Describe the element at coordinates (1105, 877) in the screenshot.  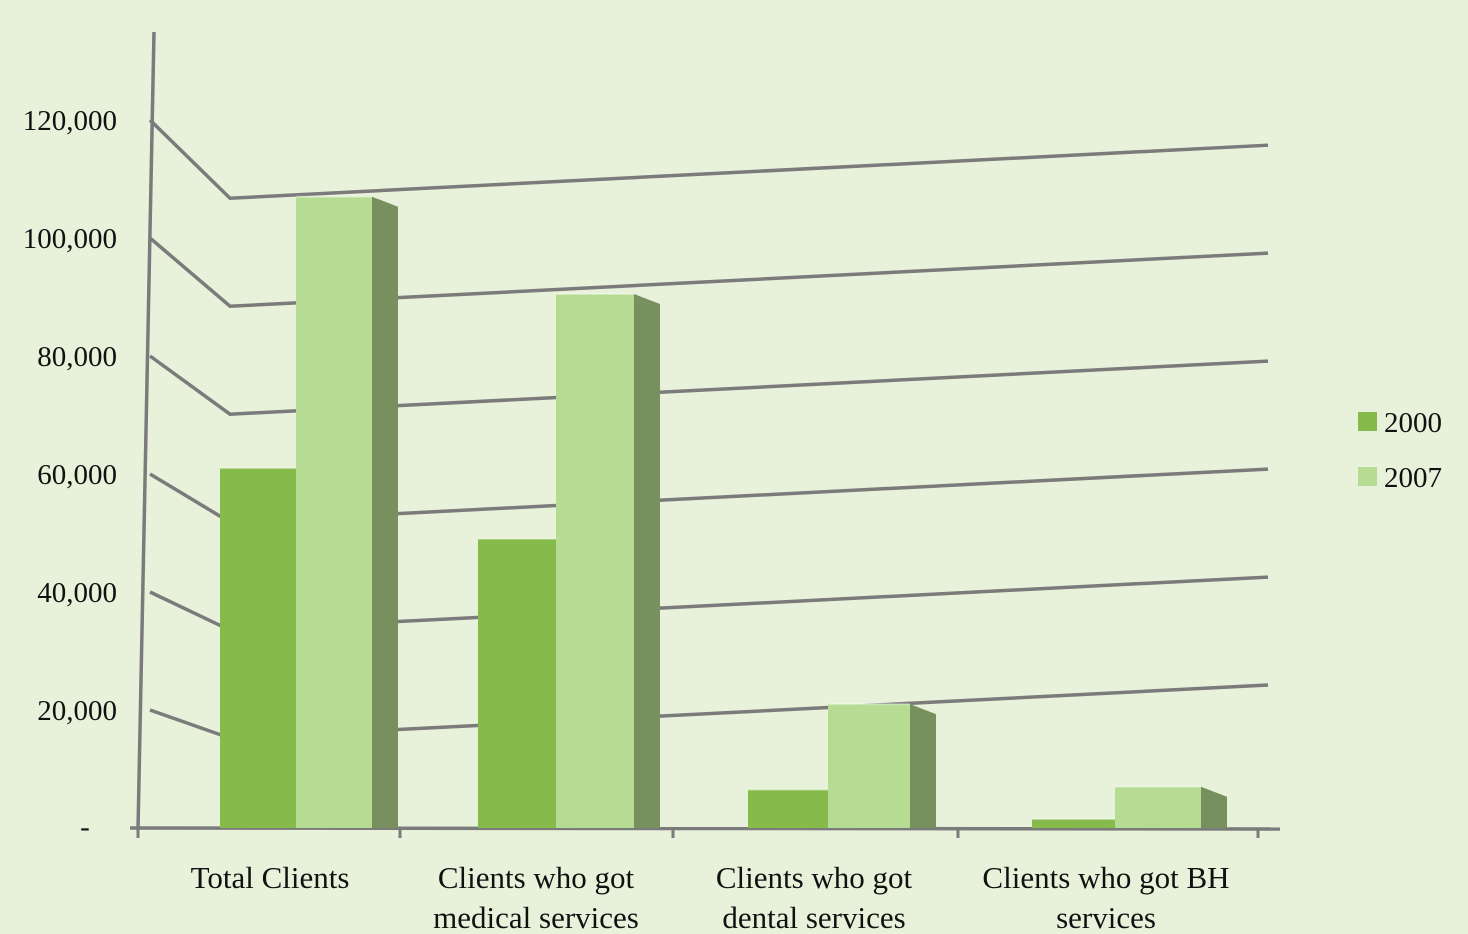
I see `x-category-label-line: Clients who got BH` at that location.